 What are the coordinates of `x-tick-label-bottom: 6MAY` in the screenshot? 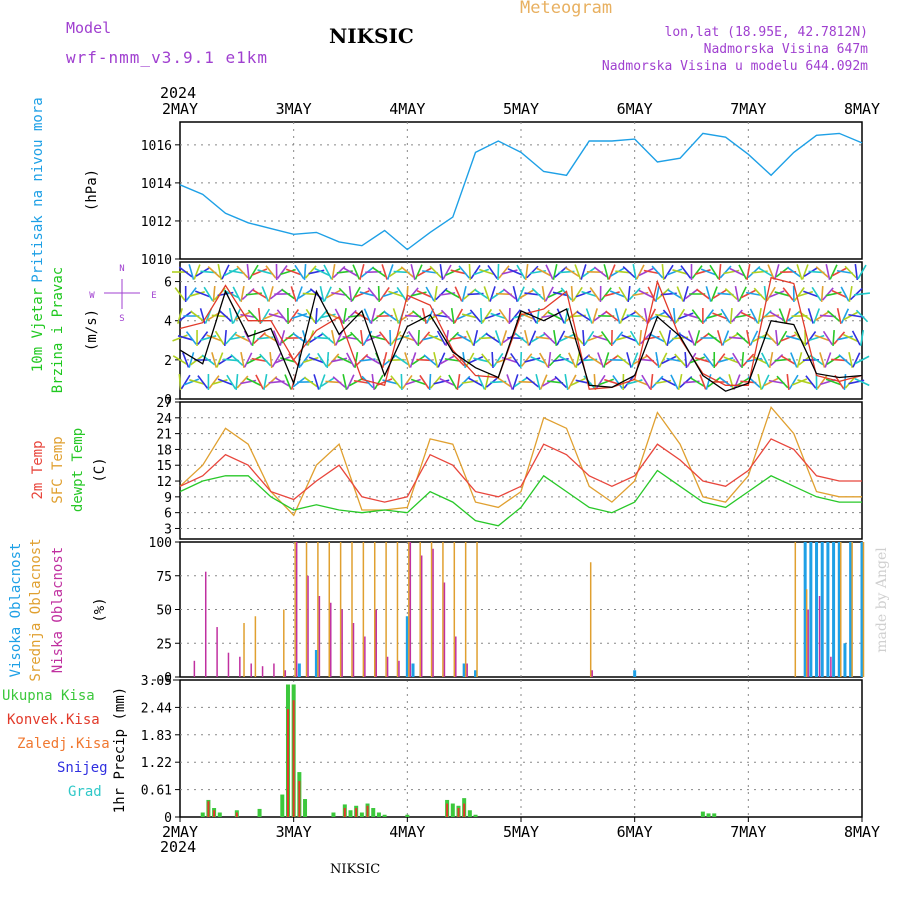 It's located at (635, 832).